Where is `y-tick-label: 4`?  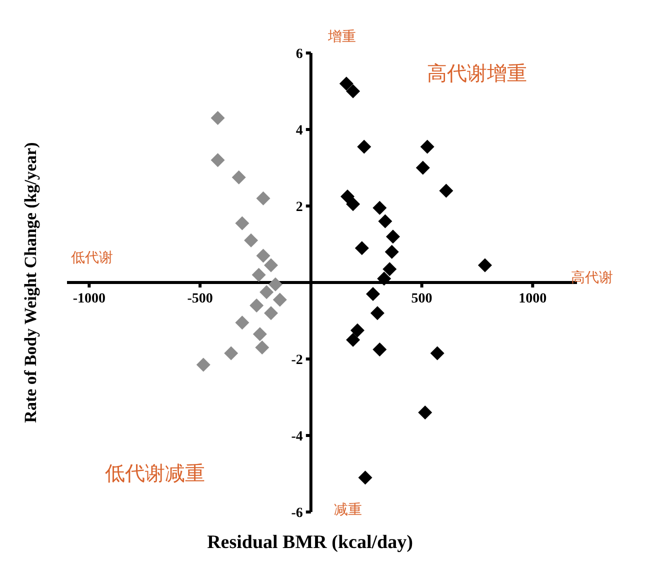
y-tick-label: 4 is located at coordinates (299, 131).